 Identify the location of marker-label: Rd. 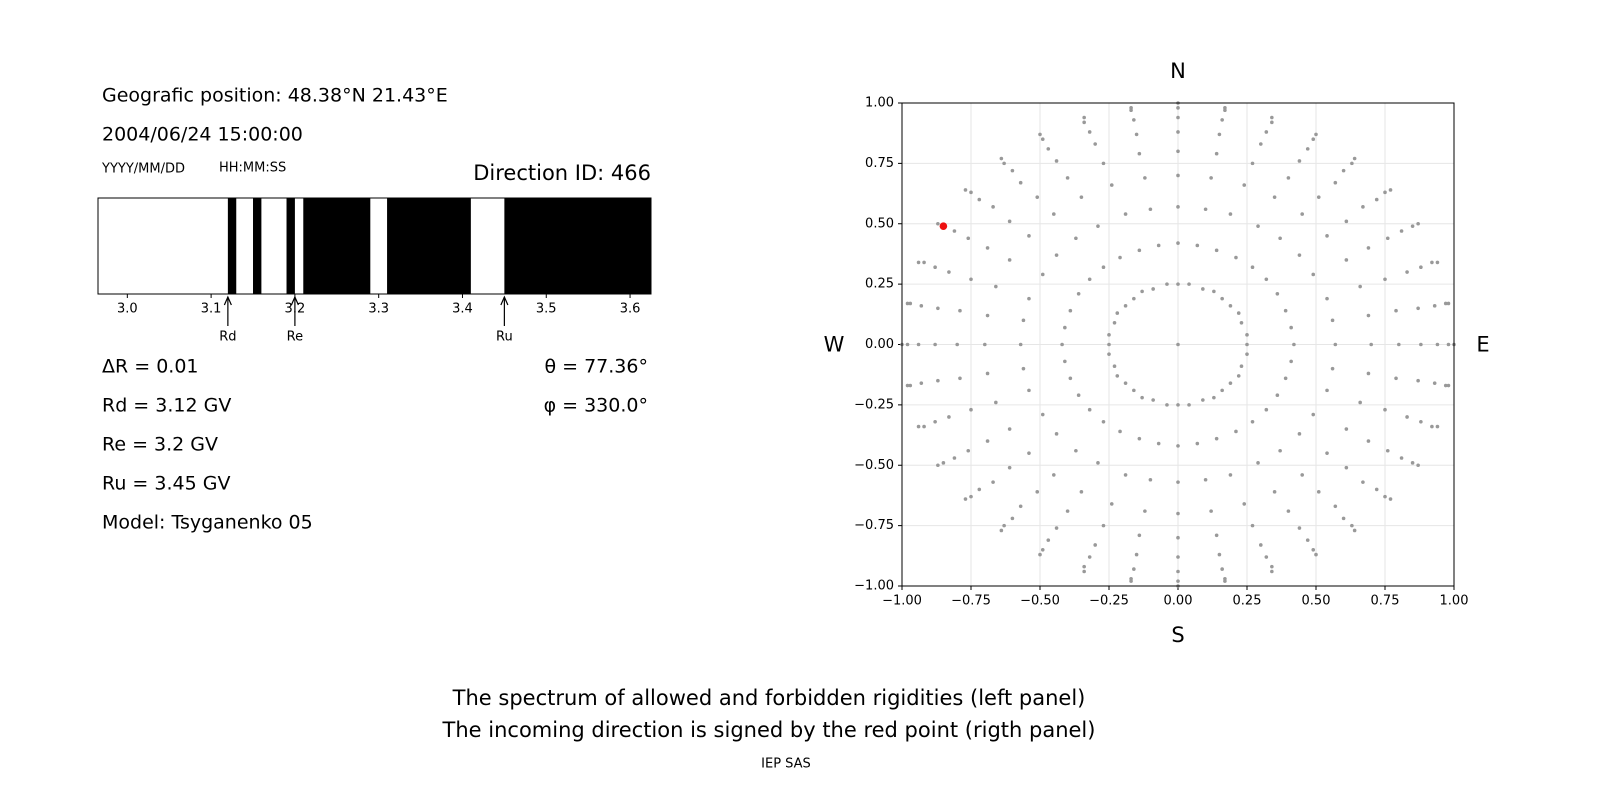
(227, 337).